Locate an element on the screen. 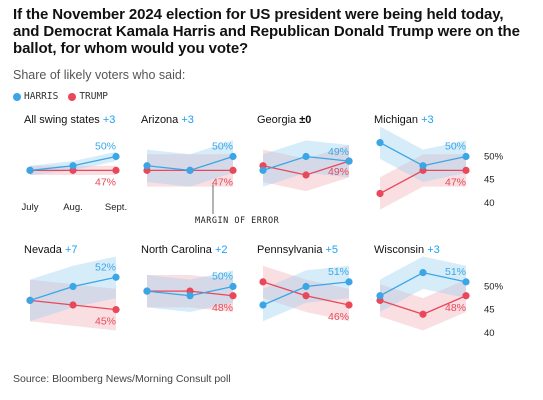 The image size is (543, 400). value-label-harris-nevada: 52% is located at coordinates (105, 267).